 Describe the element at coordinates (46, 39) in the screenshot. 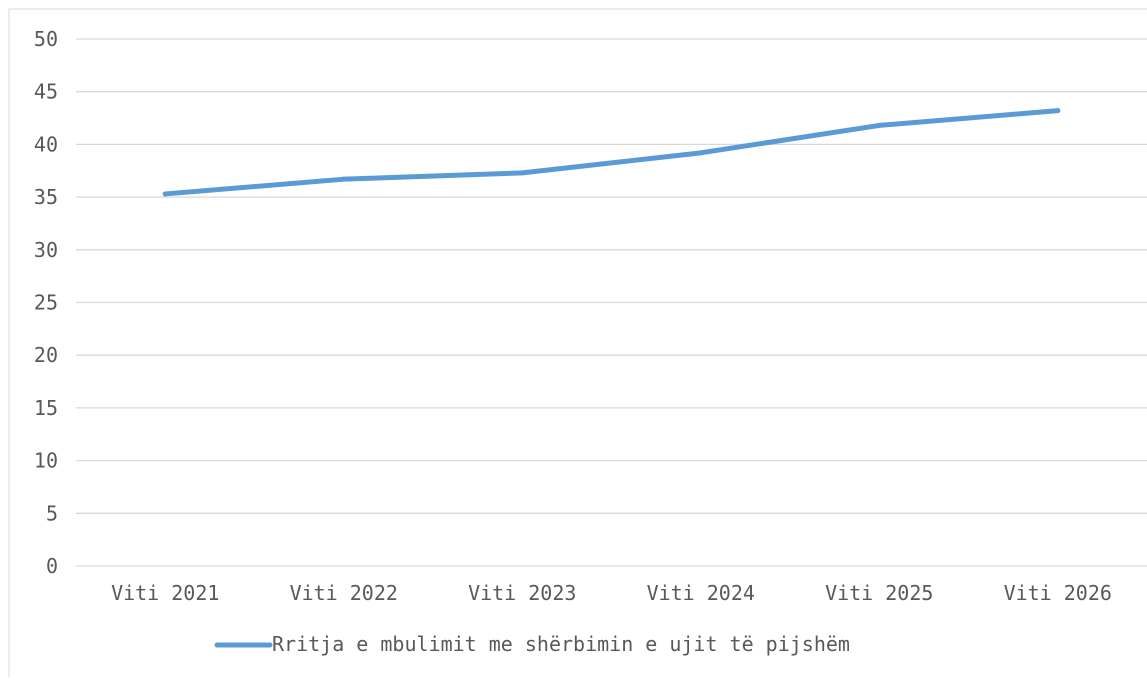

I see `y-tick-label: 50` at that location.